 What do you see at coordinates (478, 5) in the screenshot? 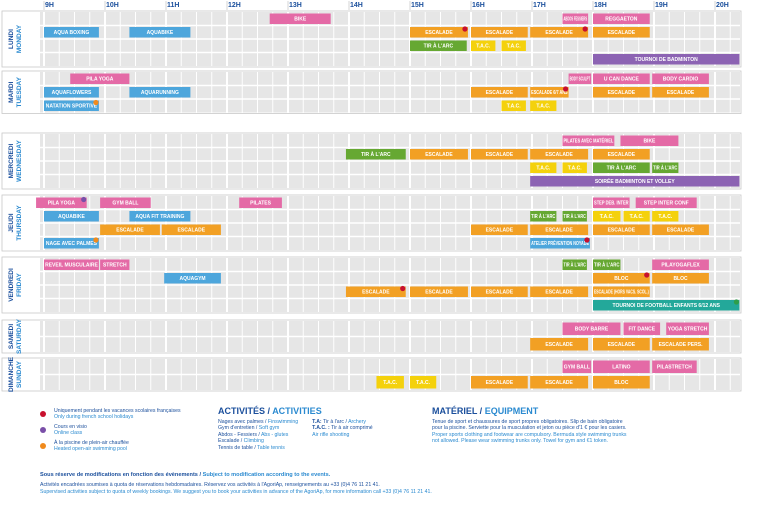
I see `hour-label: 16H` at bounding box center [478, 5].